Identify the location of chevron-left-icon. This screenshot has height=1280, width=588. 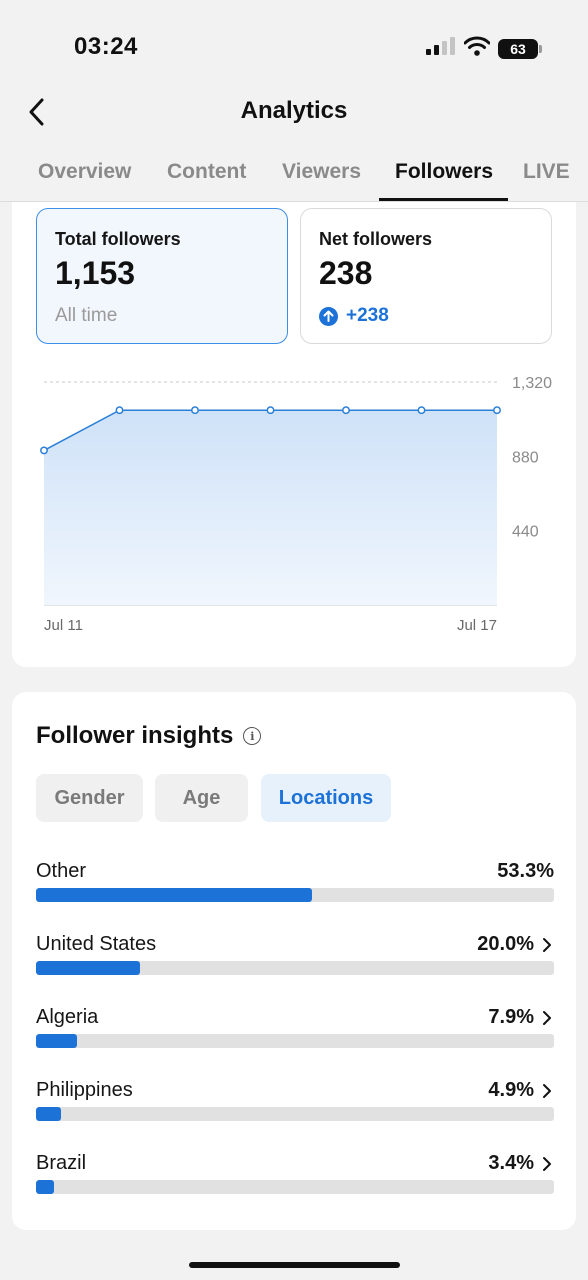
(36, 112).